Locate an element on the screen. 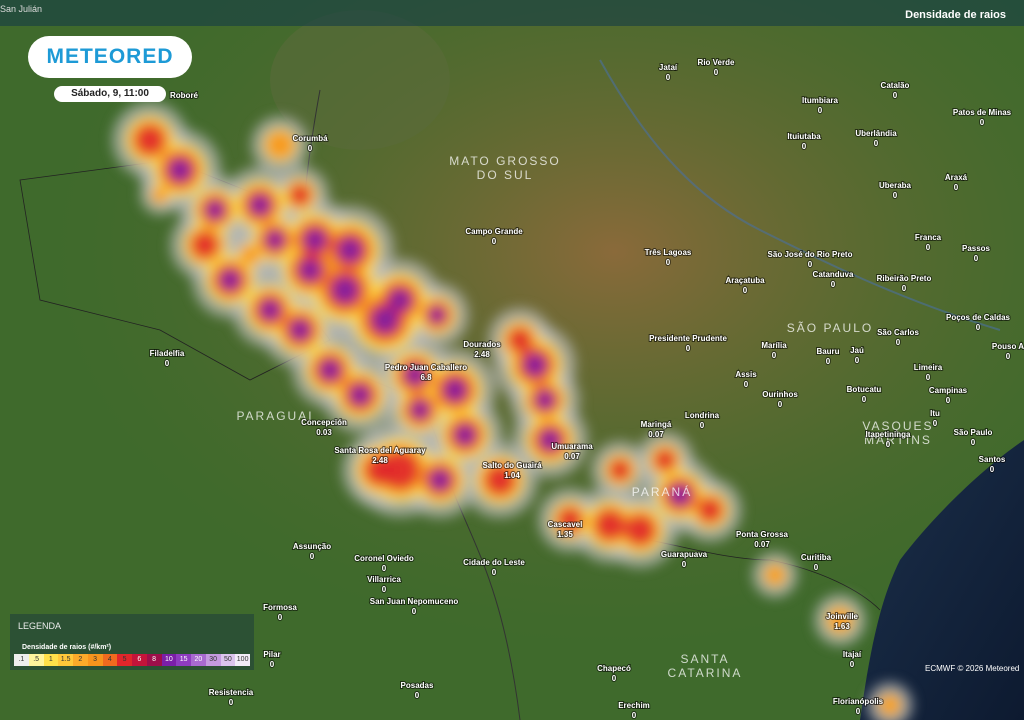 The width and height of the screenshot is (1024, 720). credit: ECMWF © 2026 Meteored is located at coordinates (972, 668).